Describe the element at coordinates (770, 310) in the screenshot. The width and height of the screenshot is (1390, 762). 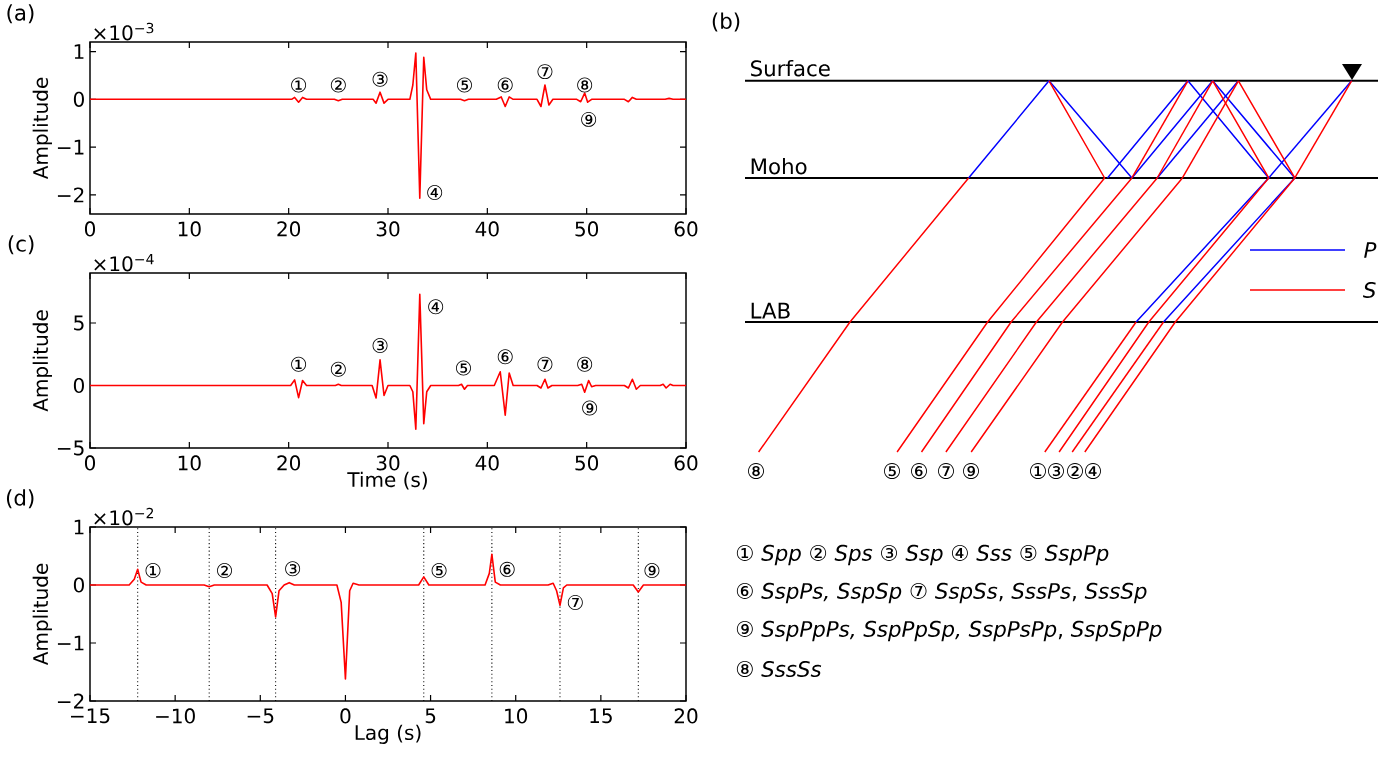
I see `text: LAB` at that location.